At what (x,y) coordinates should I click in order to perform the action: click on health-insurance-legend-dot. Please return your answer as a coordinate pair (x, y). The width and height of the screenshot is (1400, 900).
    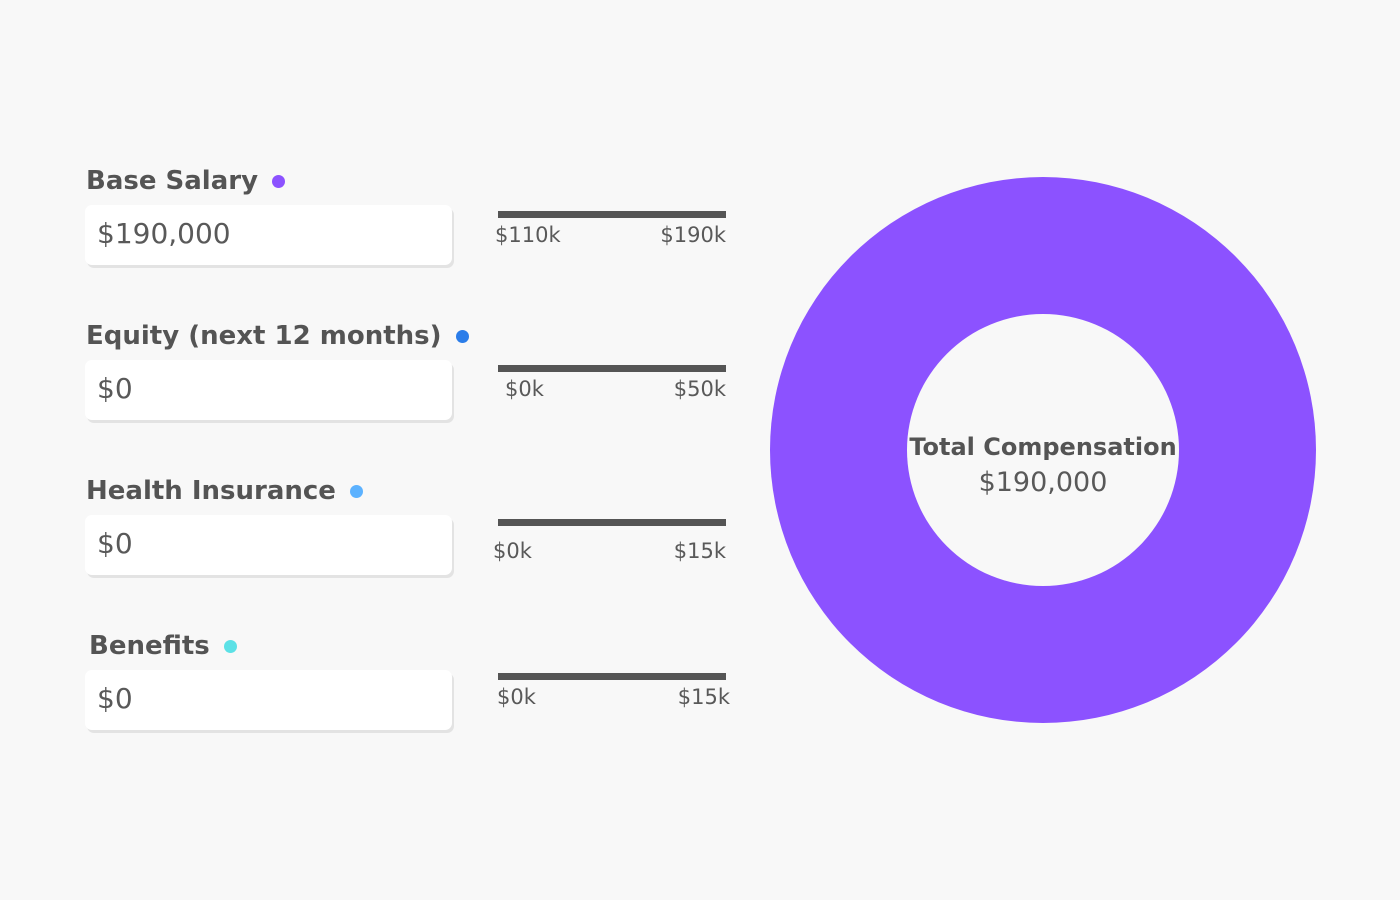
    Looking at the image, I should click on (356, 491).